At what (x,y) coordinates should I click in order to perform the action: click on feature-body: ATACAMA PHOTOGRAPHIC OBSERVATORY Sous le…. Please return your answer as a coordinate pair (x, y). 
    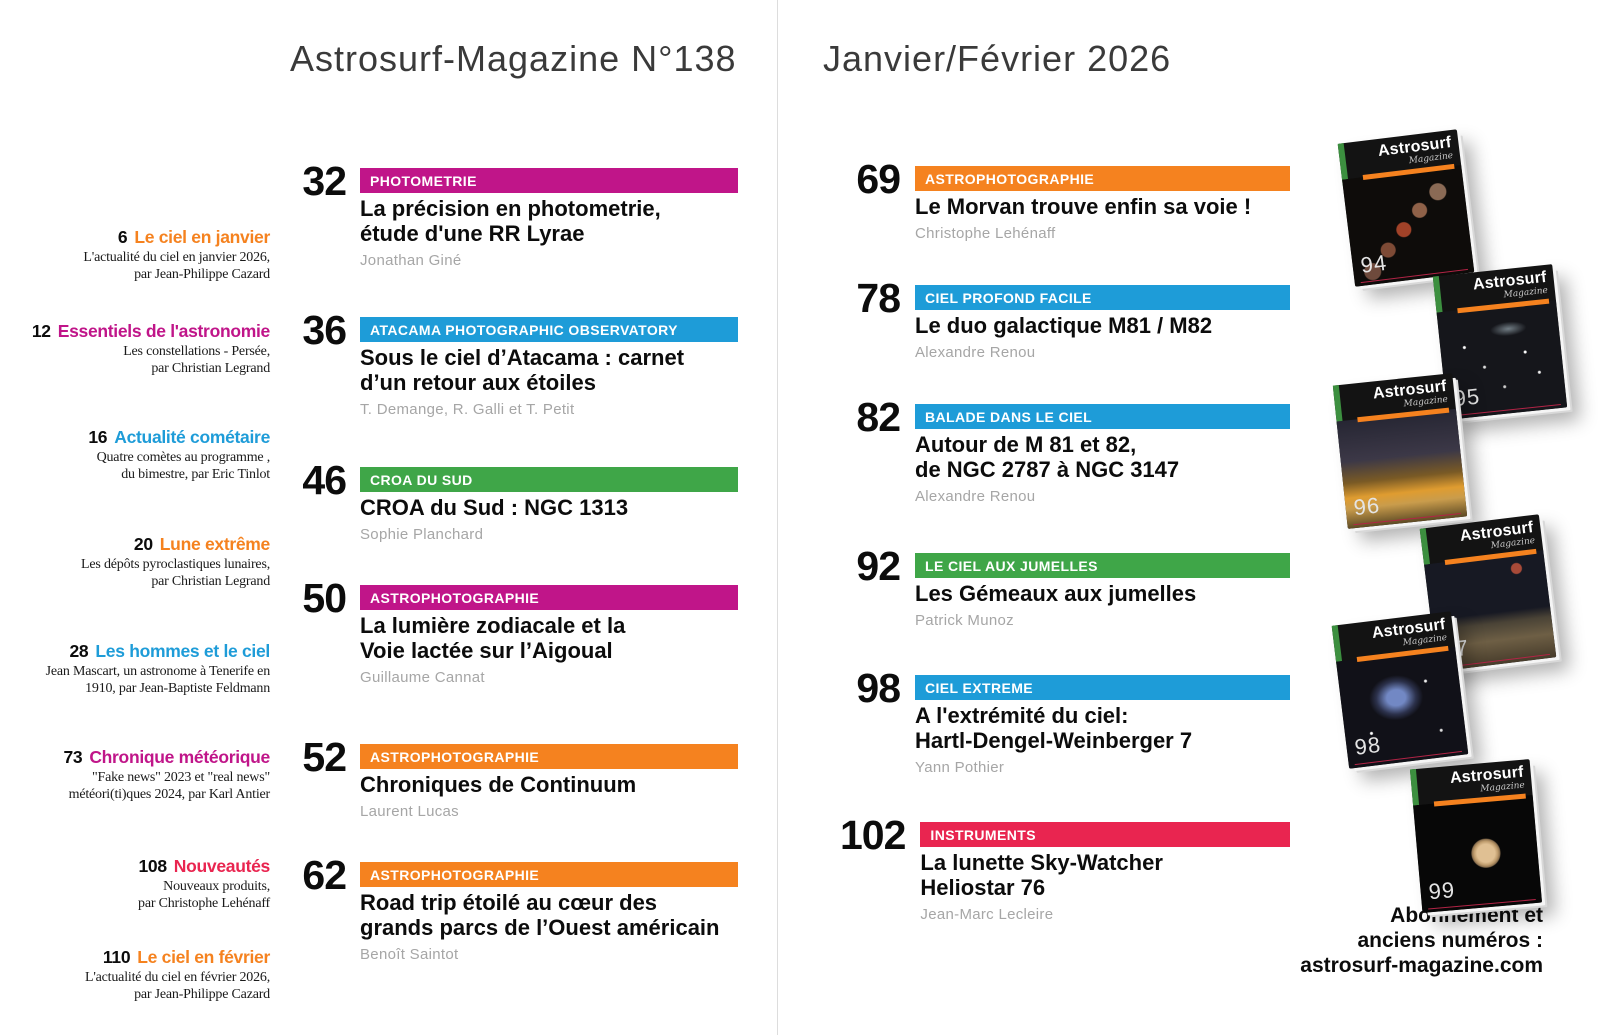
    Looking at the image, I should click on (549, 367).